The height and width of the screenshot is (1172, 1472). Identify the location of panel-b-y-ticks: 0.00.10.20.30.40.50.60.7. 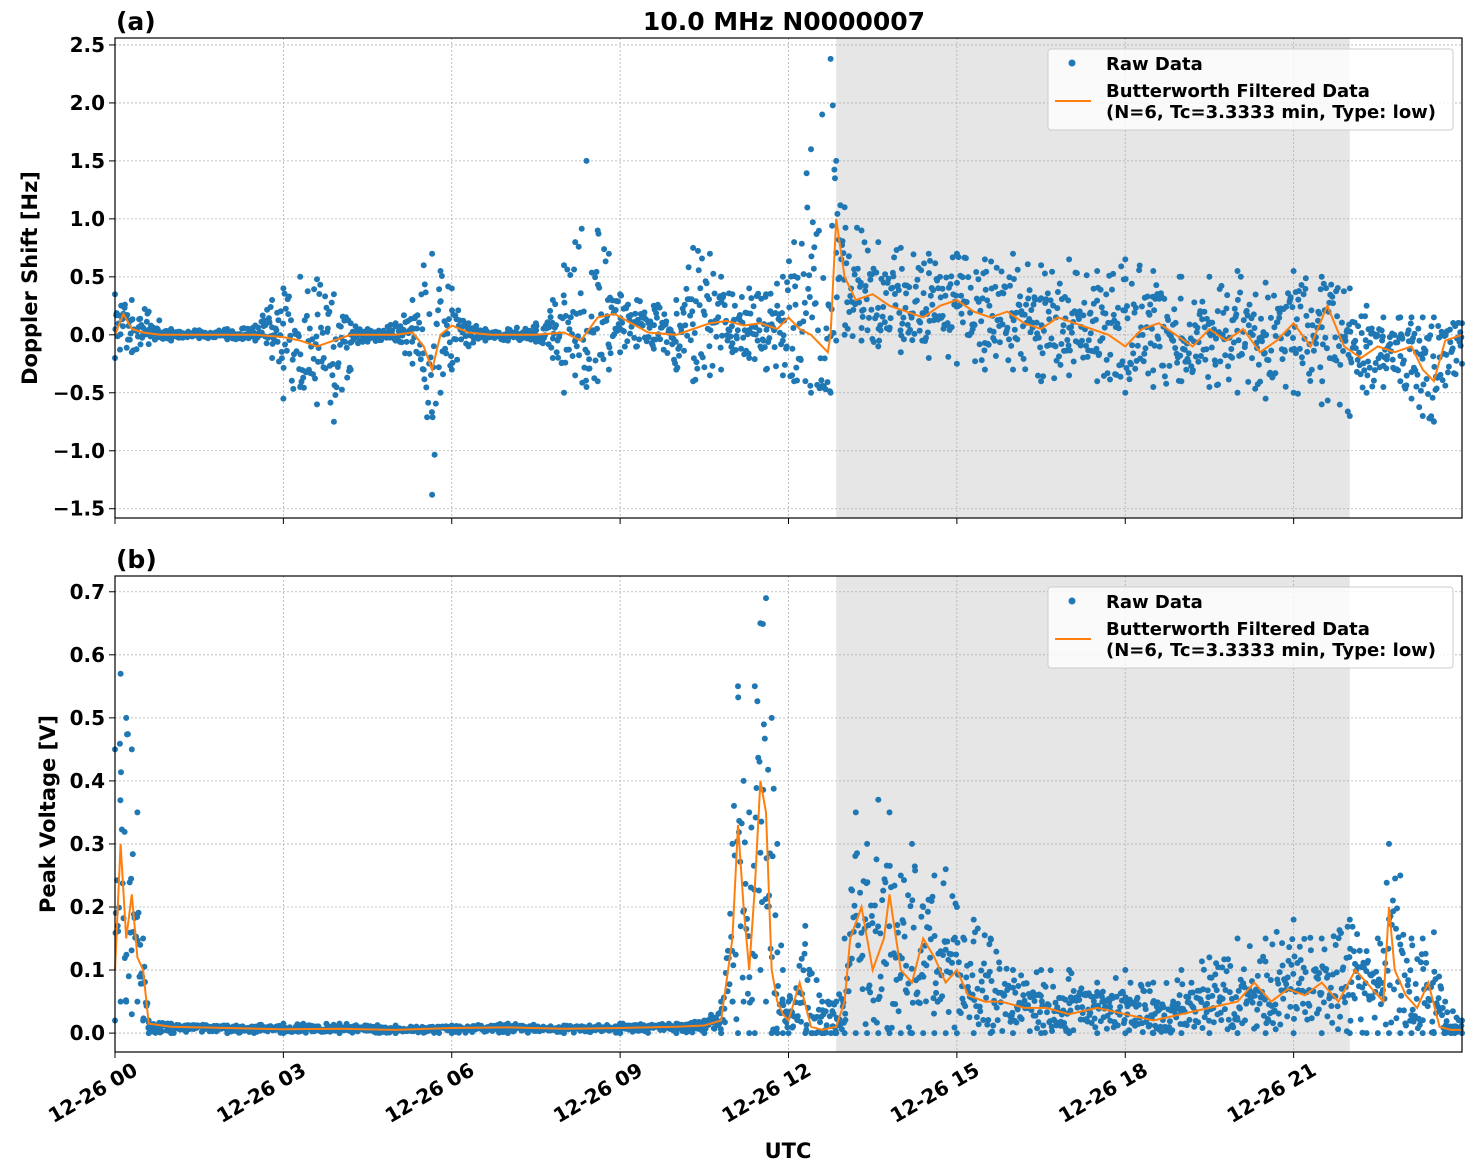
(92, 812).